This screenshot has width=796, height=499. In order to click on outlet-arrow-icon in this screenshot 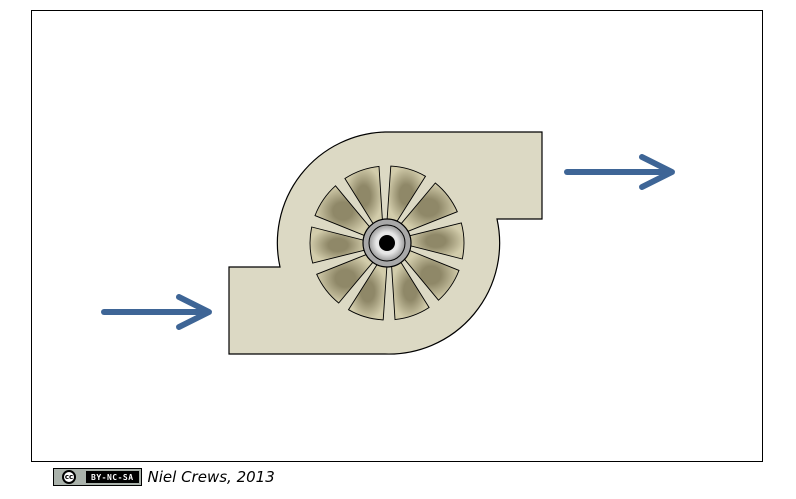, I will do `click(619, 172)`.